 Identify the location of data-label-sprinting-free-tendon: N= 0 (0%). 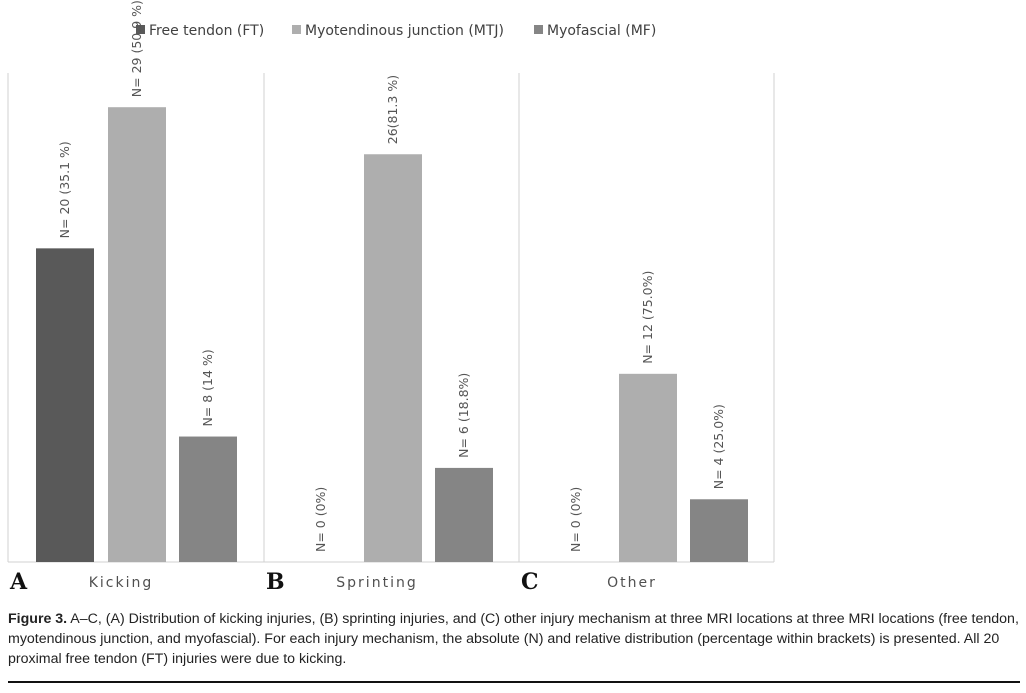
(320, 519).